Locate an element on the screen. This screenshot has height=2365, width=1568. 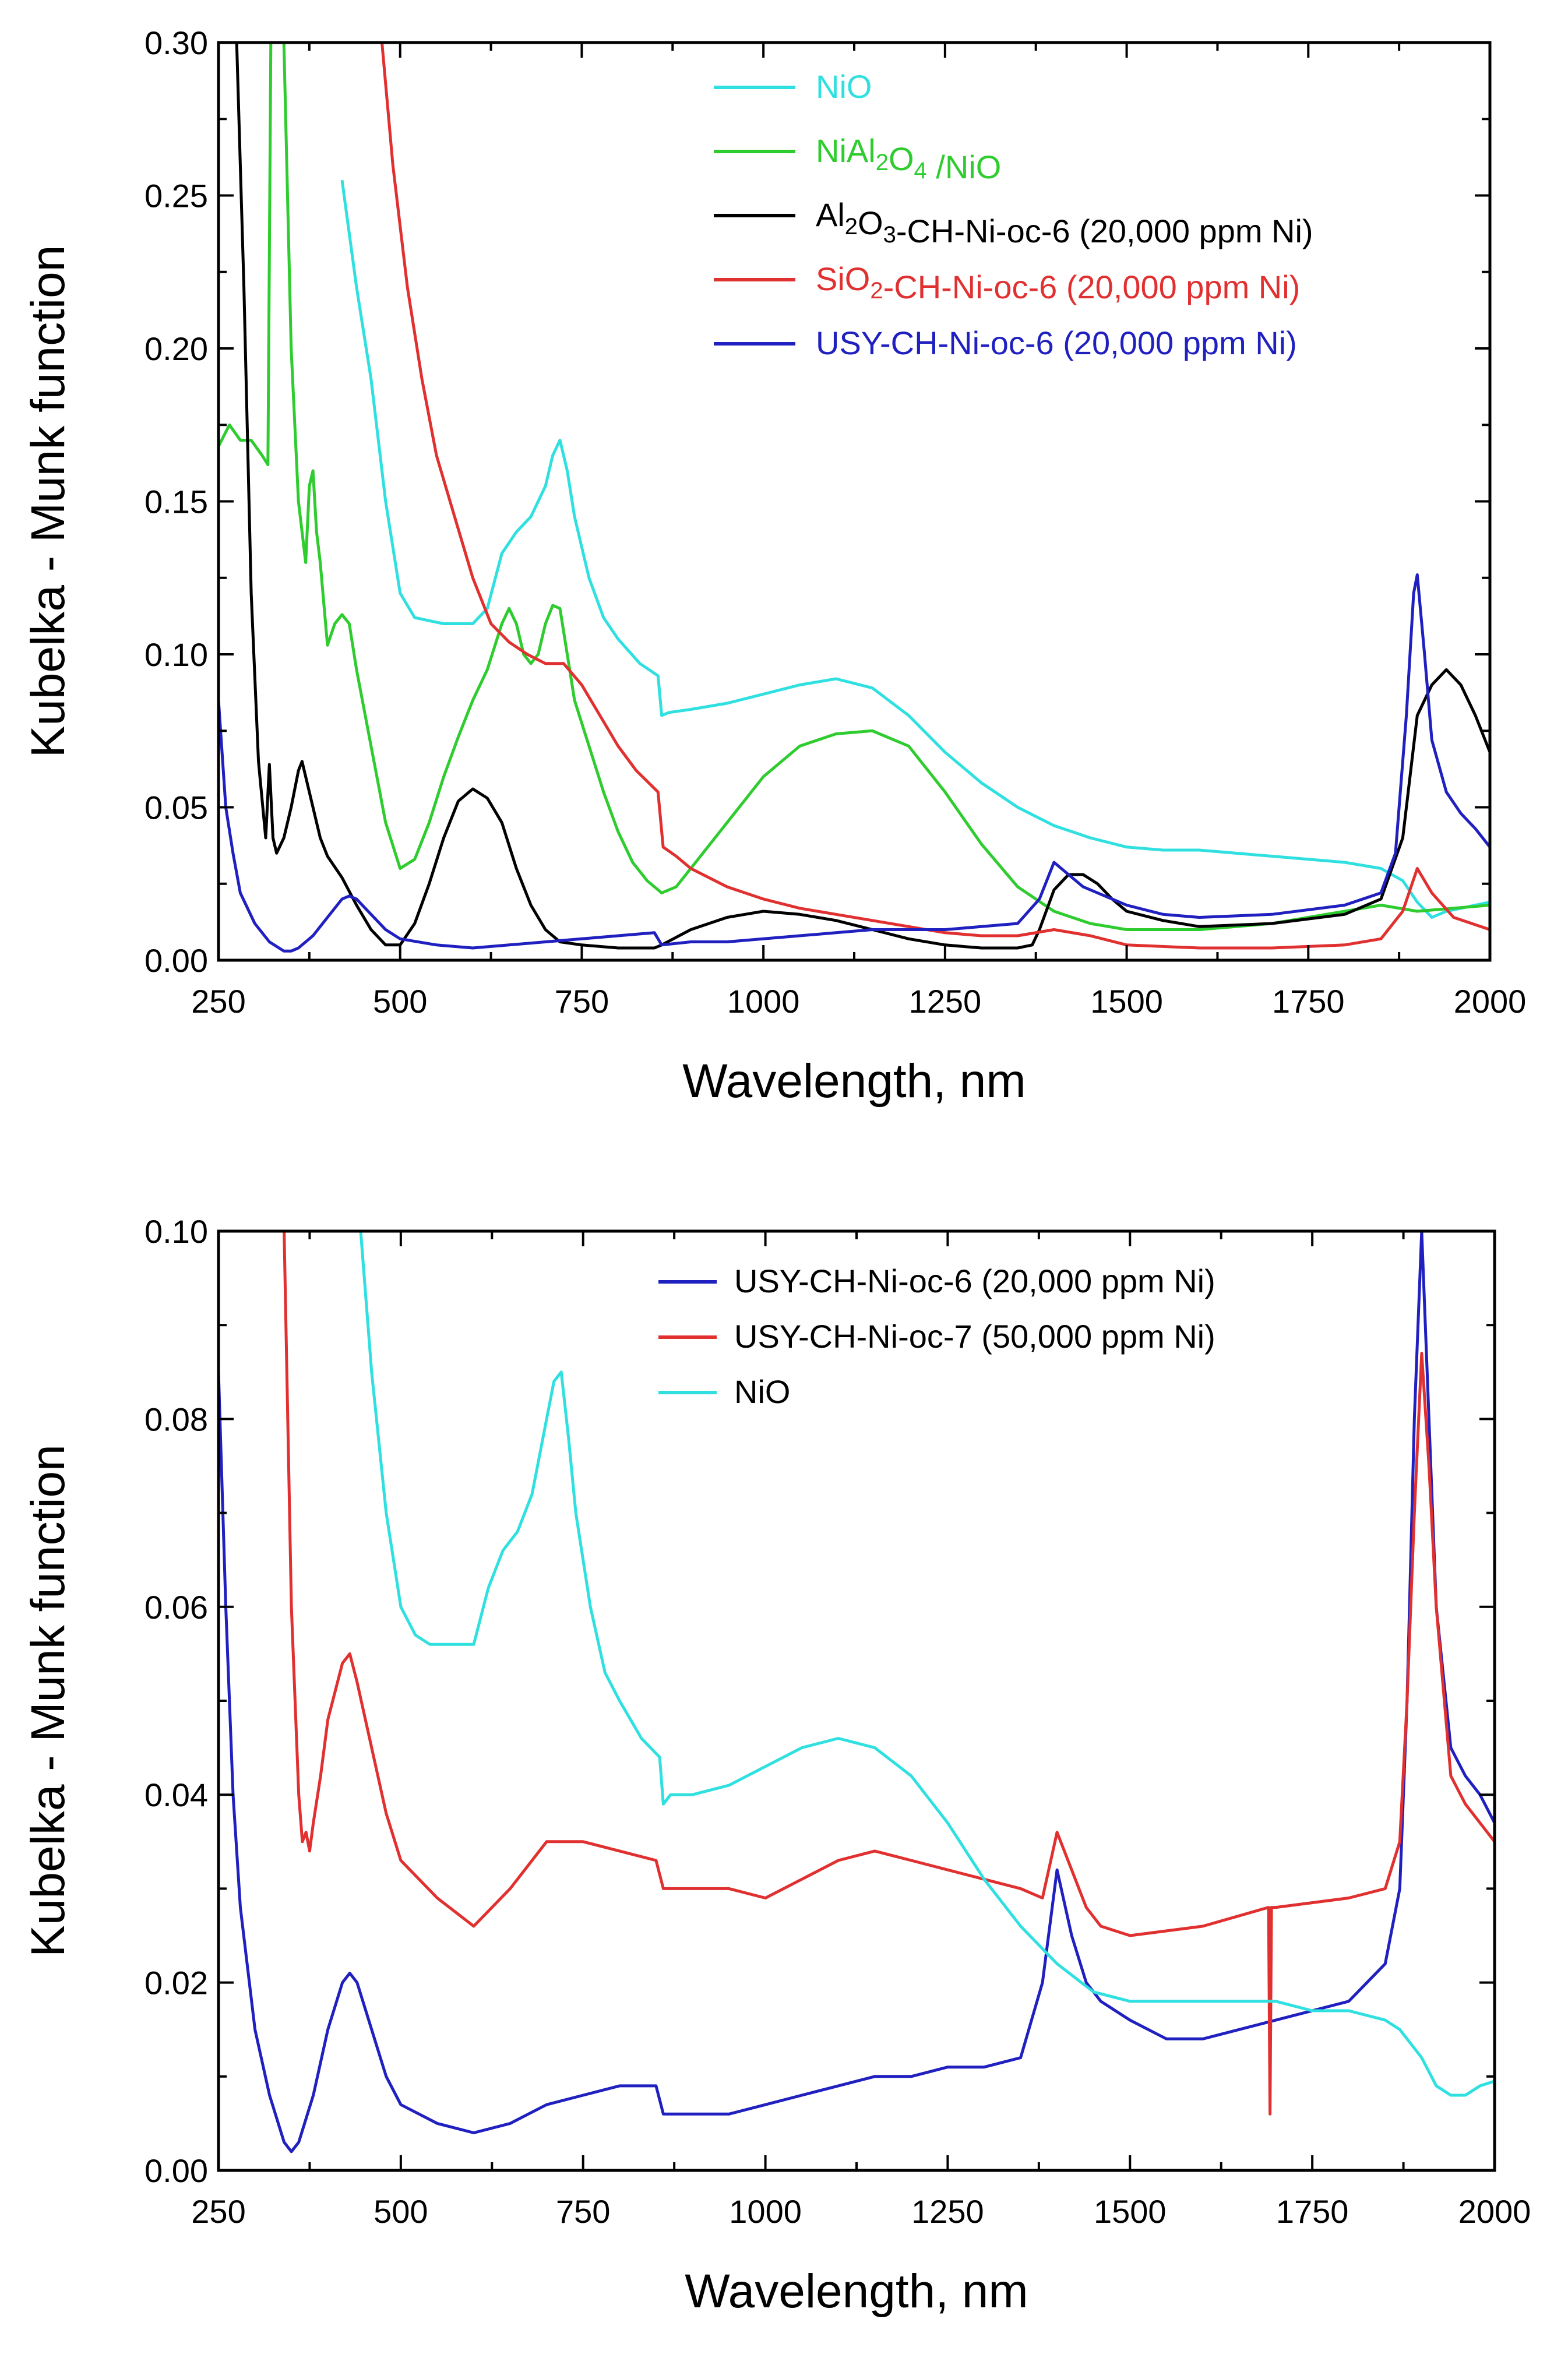
y-tick-label: 0.02 is located at coordinates (176, 1983).